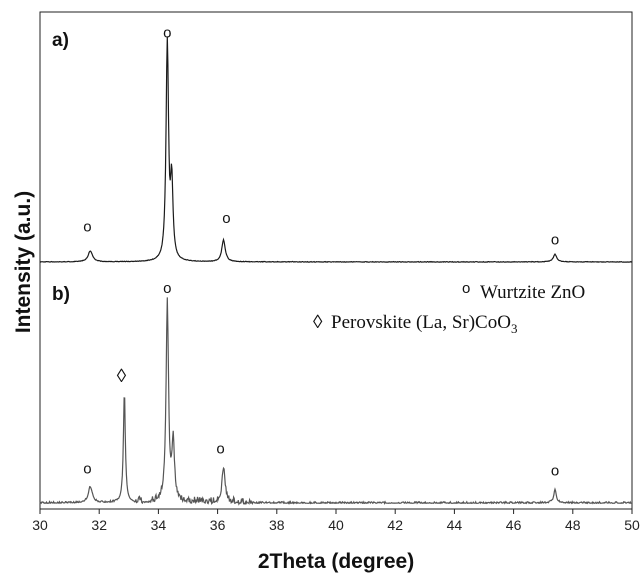  I want to click on x-tick-label: 38, so click(277, 525).